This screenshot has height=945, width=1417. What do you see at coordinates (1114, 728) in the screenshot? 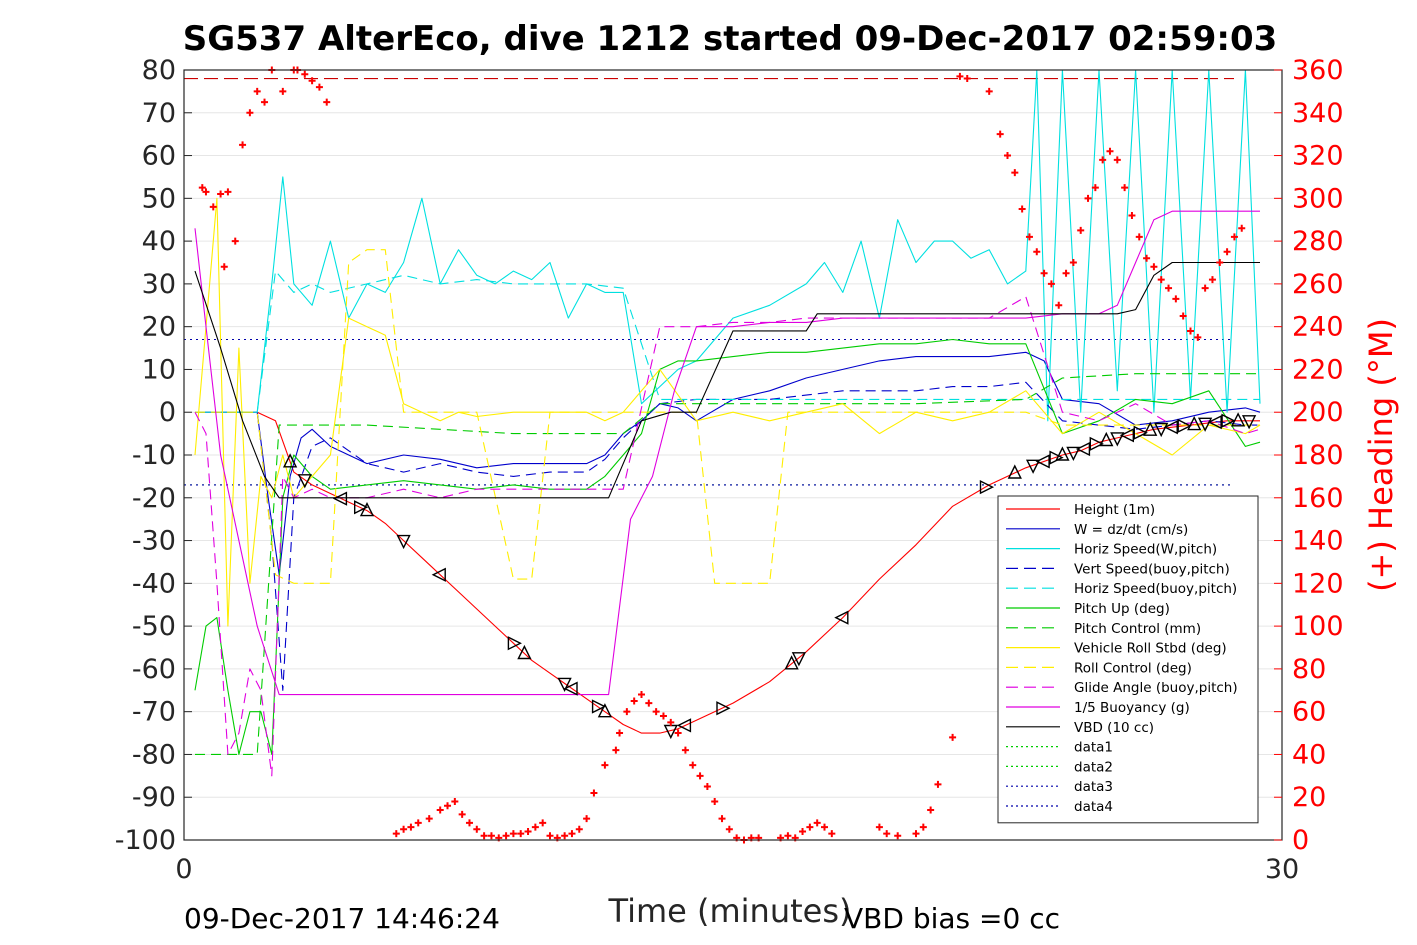
I see `legend-label: VBD (10 cc)` at bounding box center [1114, 728].